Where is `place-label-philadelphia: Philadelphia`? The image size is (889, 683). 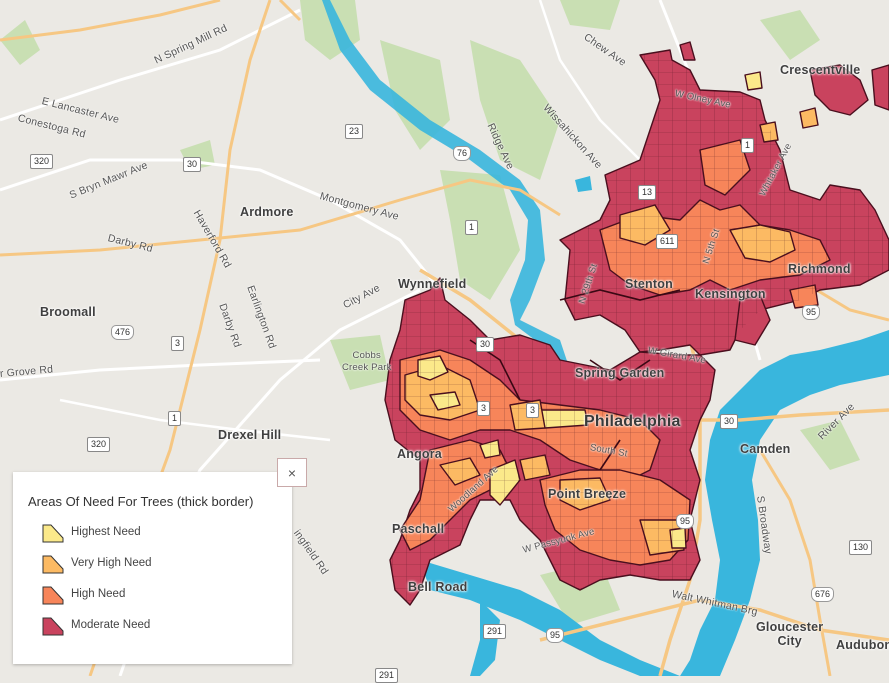
place-label-philadelphia: Philadelphia is located at coordinates (632, 421).